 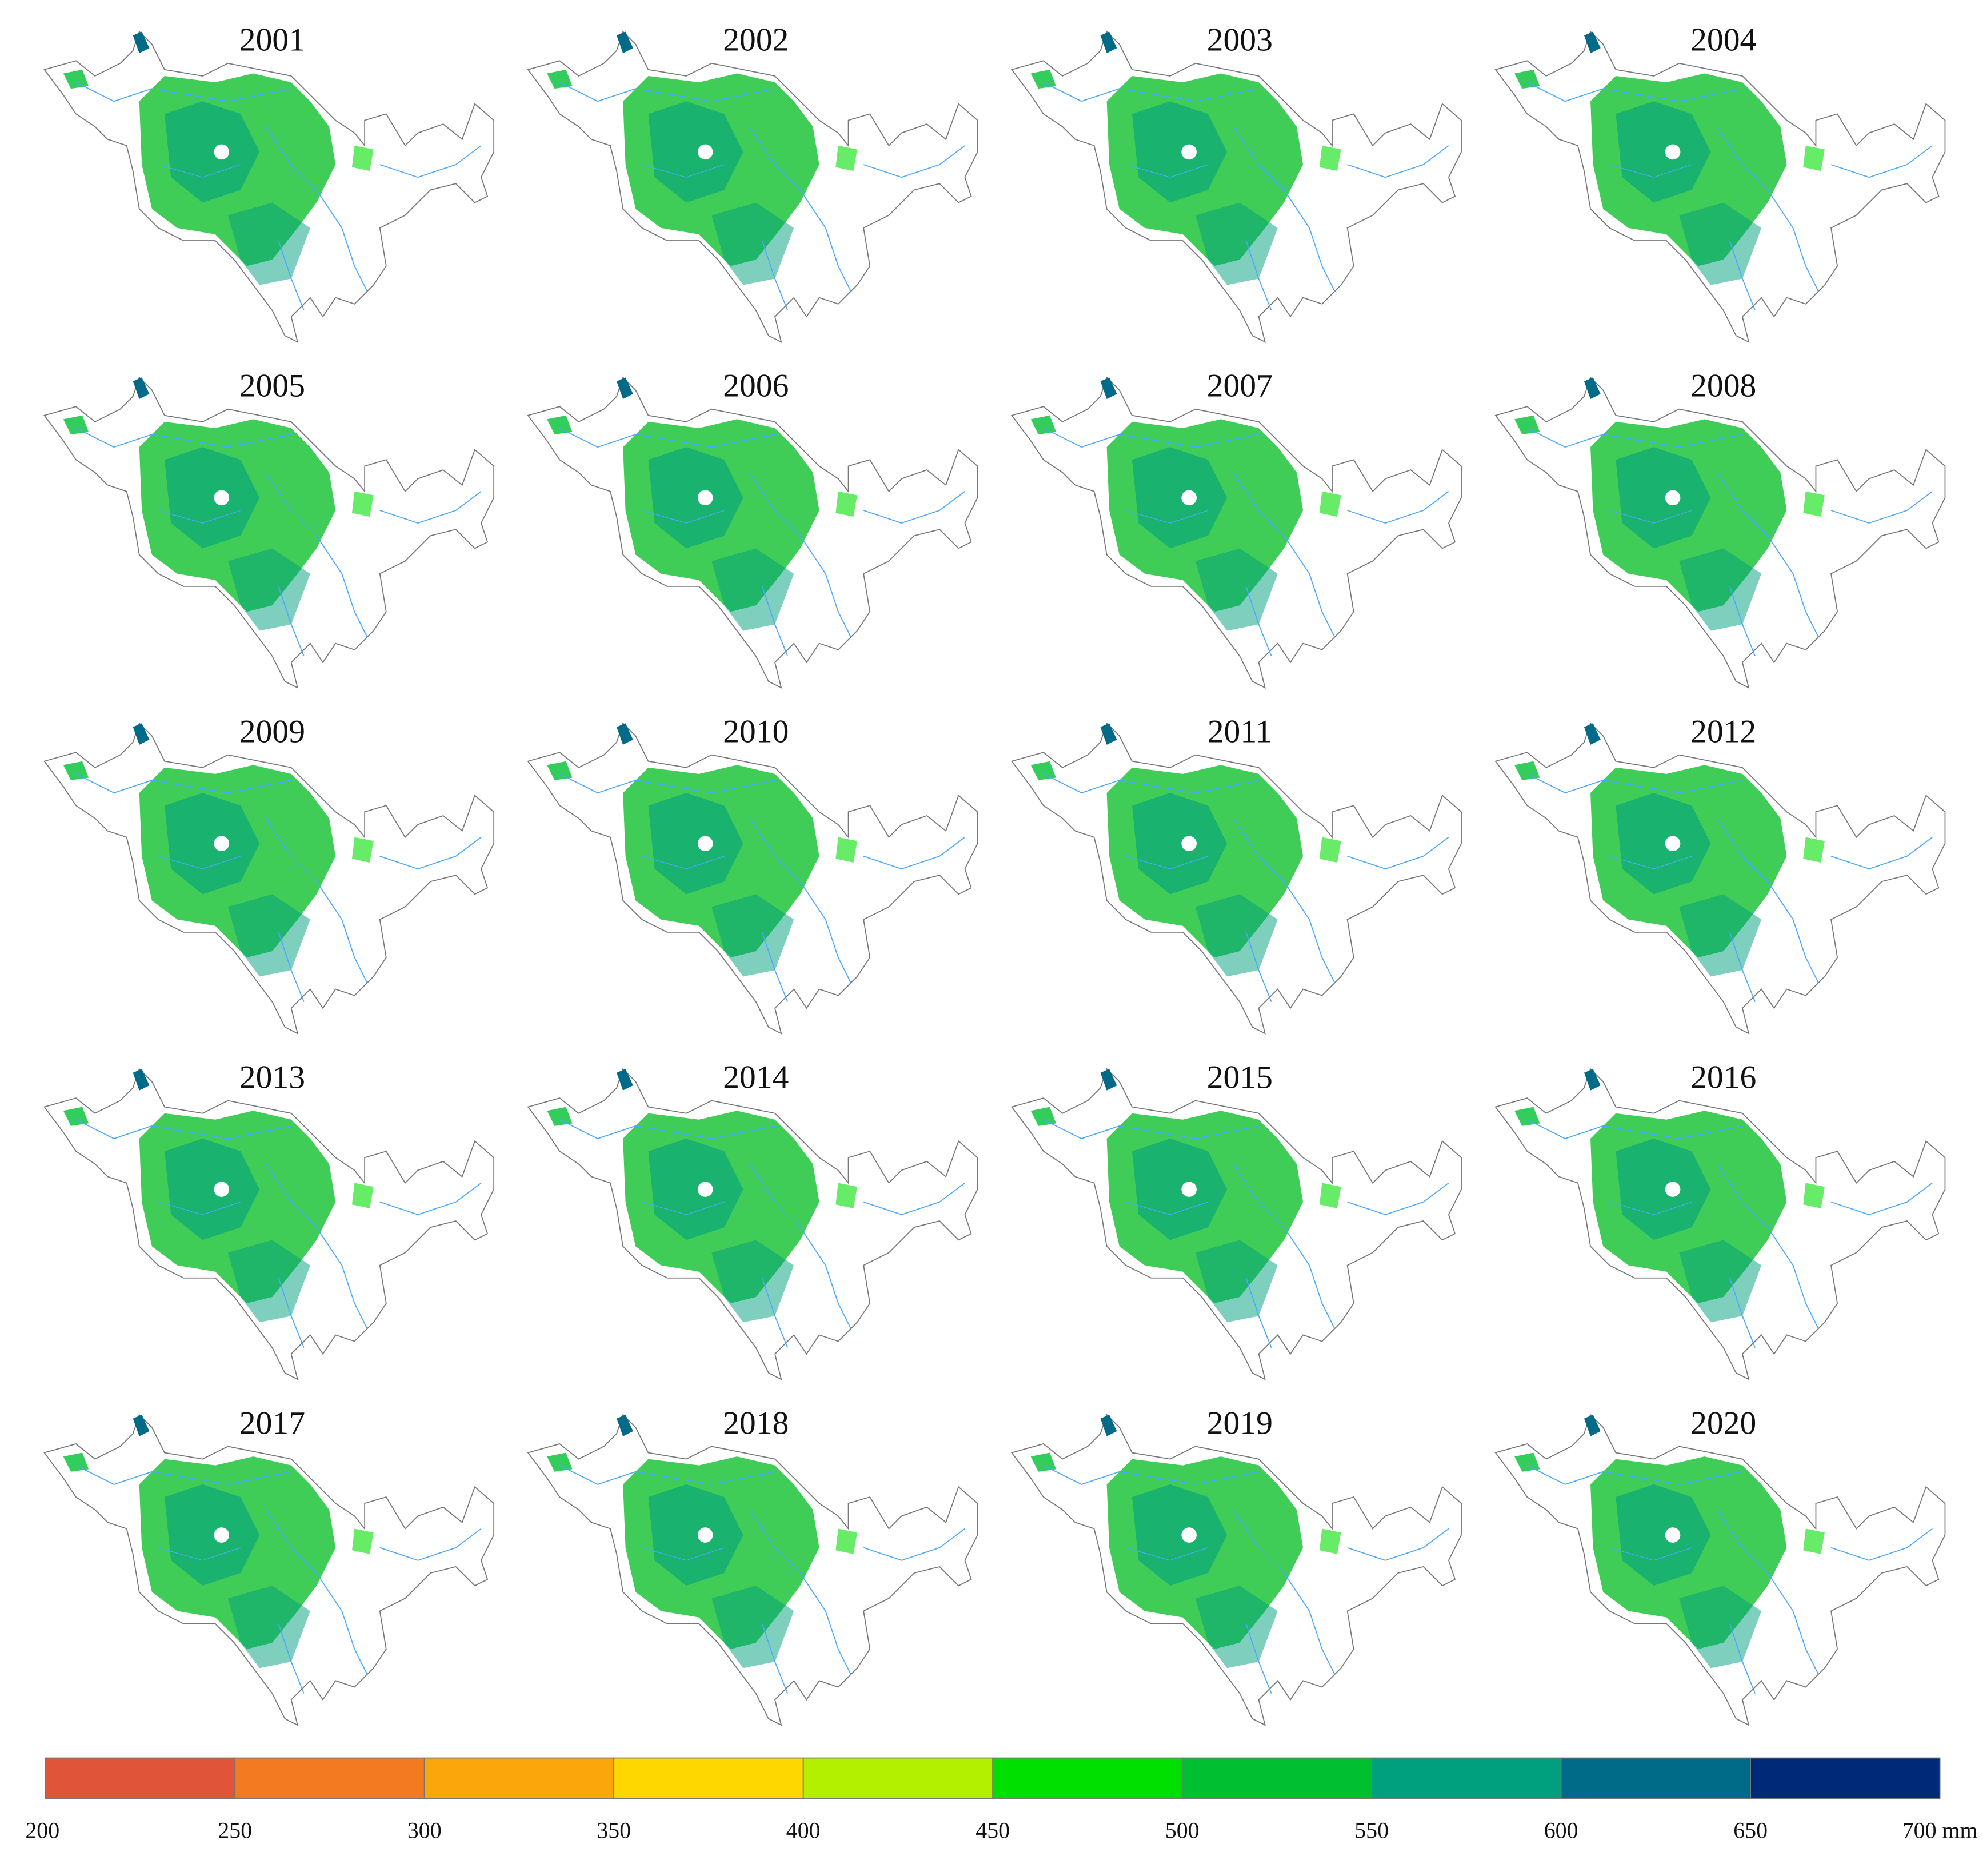 What do you see at coordinates (235, 1830) in the screenshot?
I see `legend-tick-label: 250` at bounding box center [235, 1830].